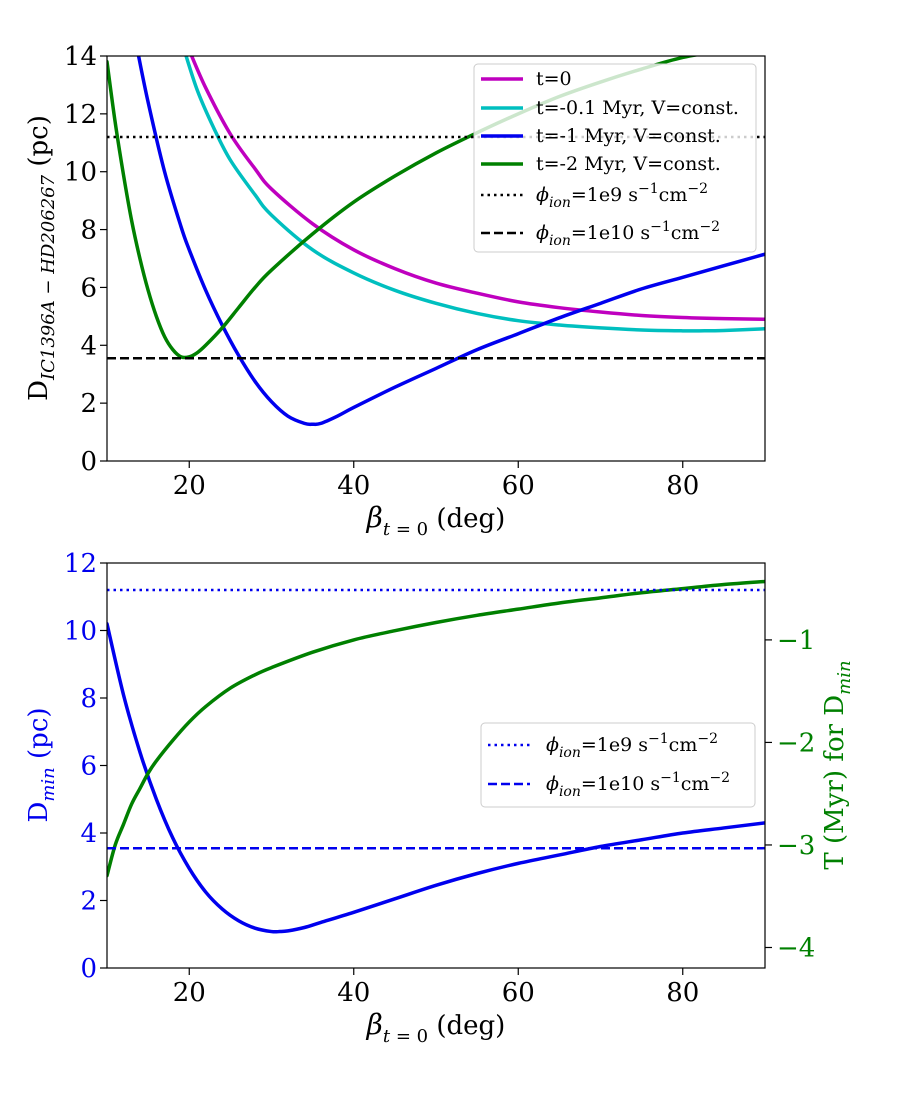 The height and width of the screenshot is (1100, 900). I want to click on bottom-y-right-tick-label: −3, so click(796, 846).